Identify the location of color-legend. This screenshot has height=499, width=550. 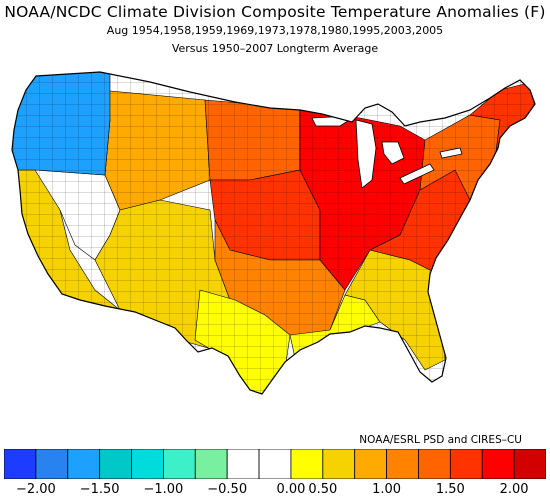
(275, 464).